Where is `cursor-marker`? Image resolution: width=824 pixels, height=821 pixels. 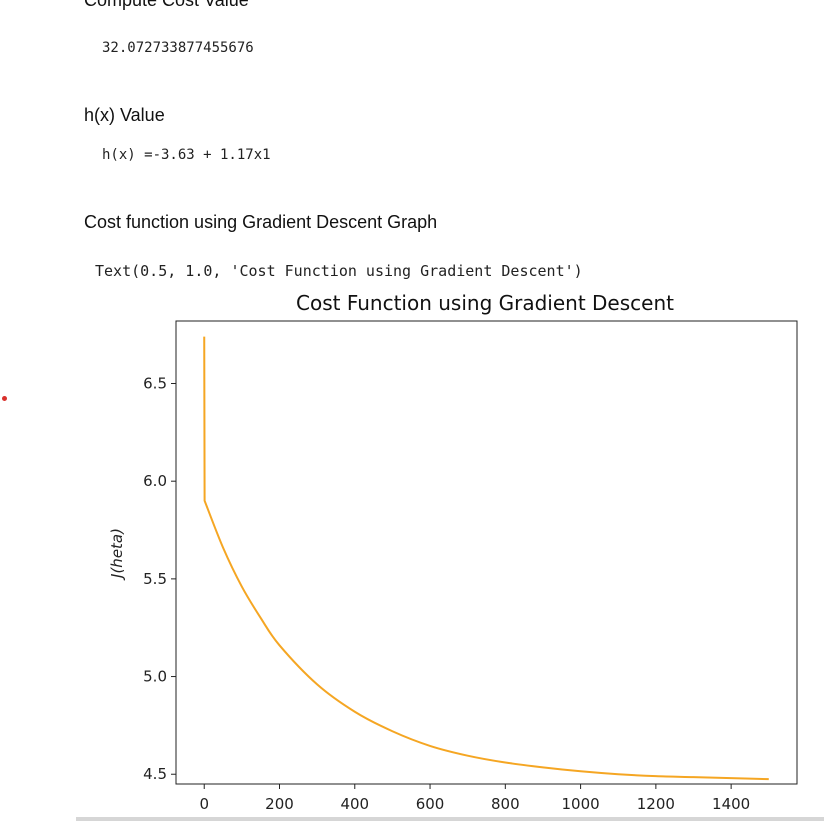 cursor-marker is located at coordinates (4, 398).